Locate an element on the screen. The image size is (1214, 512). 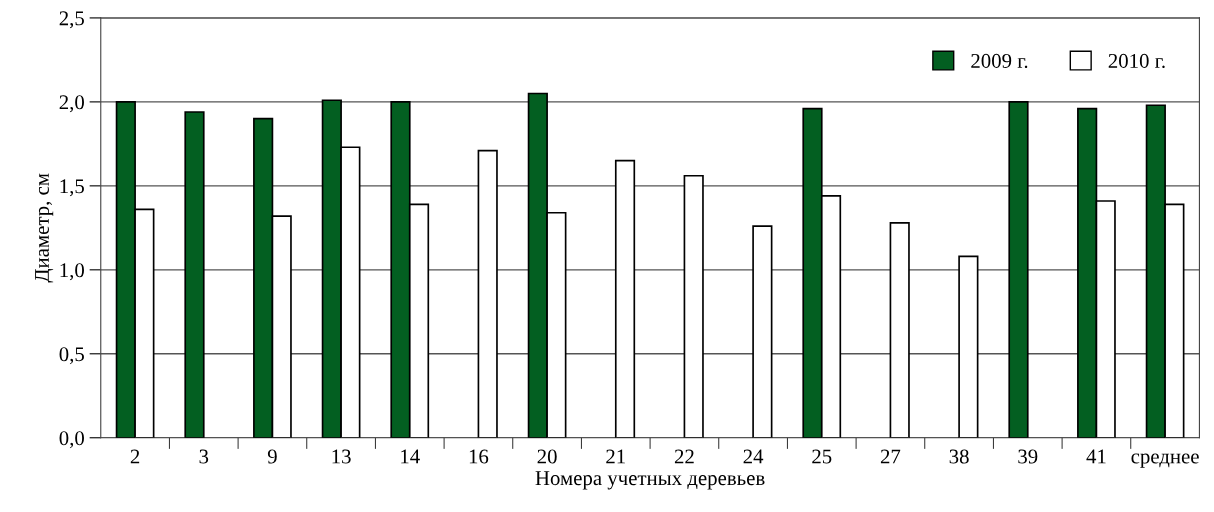
y-tick-label: 0,0 is located at coordinates (71, 440).